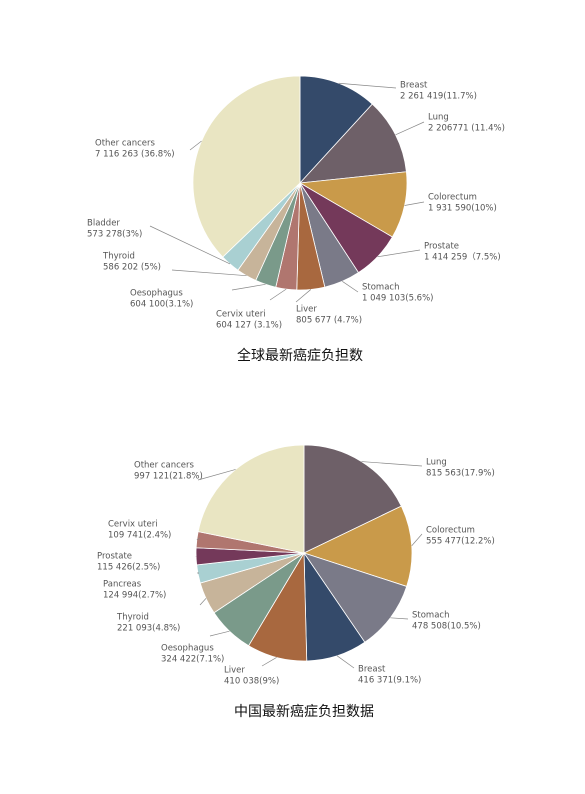 Image resolution: width=585 pixels, height=794 pixels. What do you see at coordinates (132, 268) in the screenshot?
I see `slice-value-label: 586 202 (5%)` at bounding box center [132, 268].